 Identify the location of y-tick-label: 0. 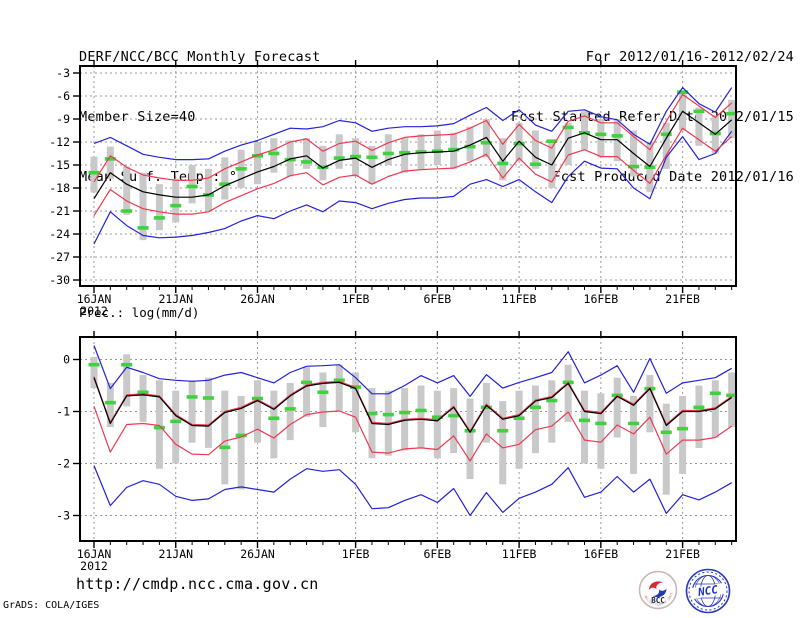
(66, 360).